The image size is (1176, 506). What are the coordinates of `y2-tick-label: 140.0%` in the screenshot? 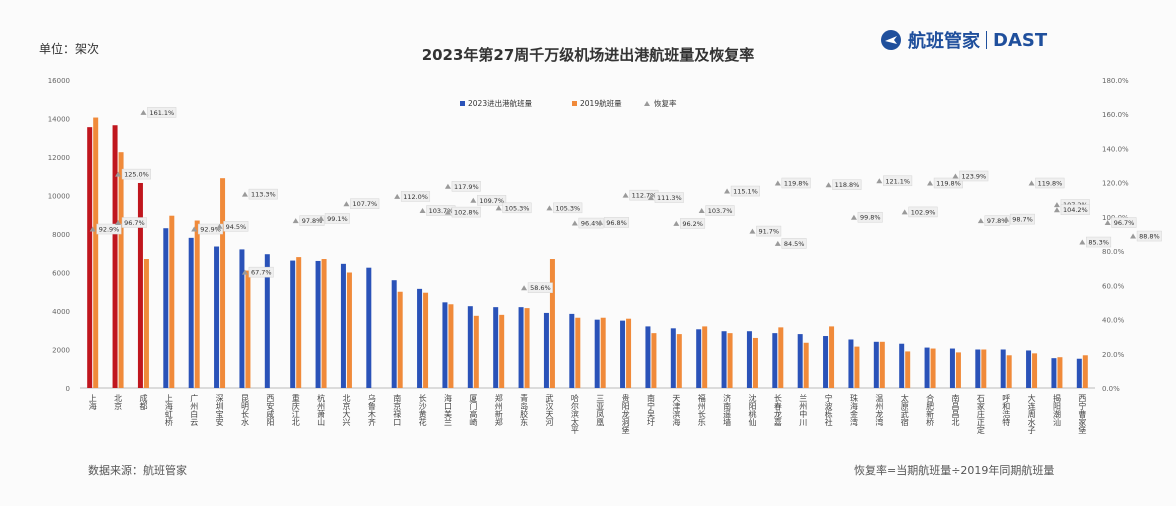 It's located at (1115, 149).